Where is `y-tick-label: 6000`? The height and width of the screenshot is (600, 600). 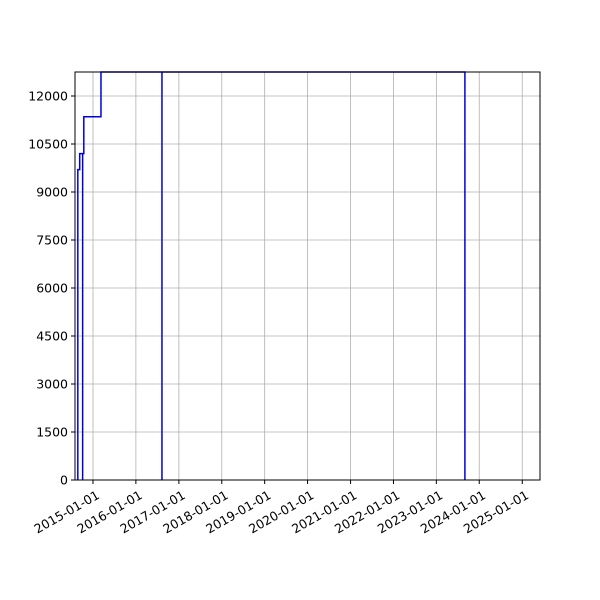
y-tick-label: 6000 is located at coordinates (52, 288).